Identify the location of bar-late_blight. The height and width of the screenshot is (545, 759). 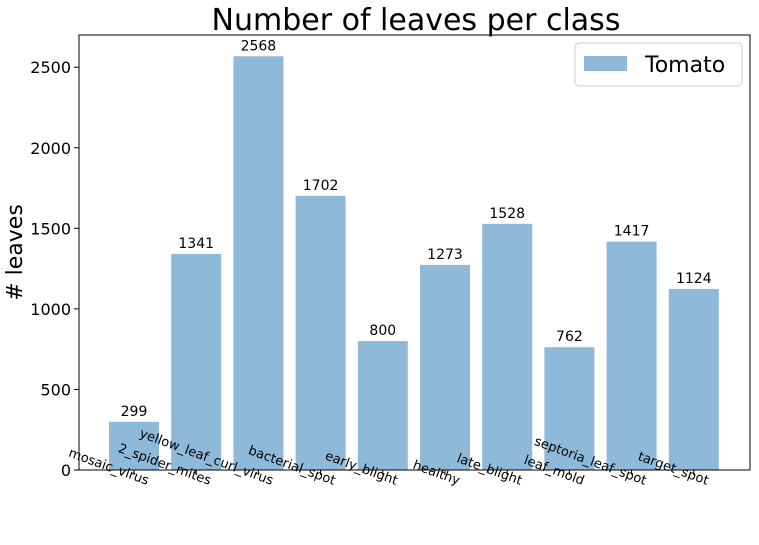
(507, 346).